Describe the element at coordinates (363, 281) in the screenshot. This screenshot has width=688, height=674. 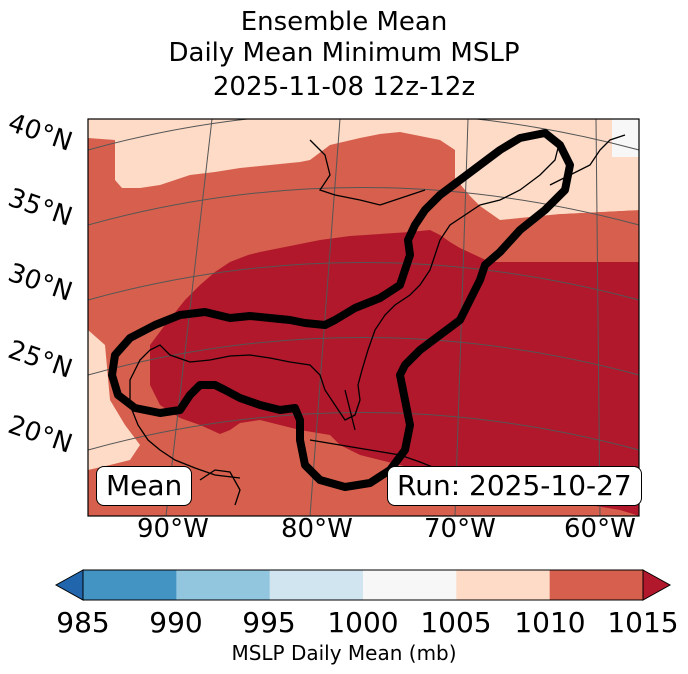
I see `parallel-30n` at that location.